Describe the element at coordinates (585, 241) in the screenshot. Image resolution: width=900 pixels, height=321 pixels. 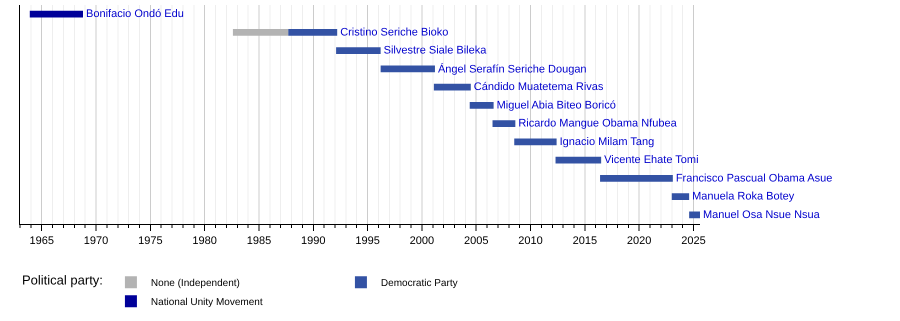
I see `x-tick-label: 2015` at that location.